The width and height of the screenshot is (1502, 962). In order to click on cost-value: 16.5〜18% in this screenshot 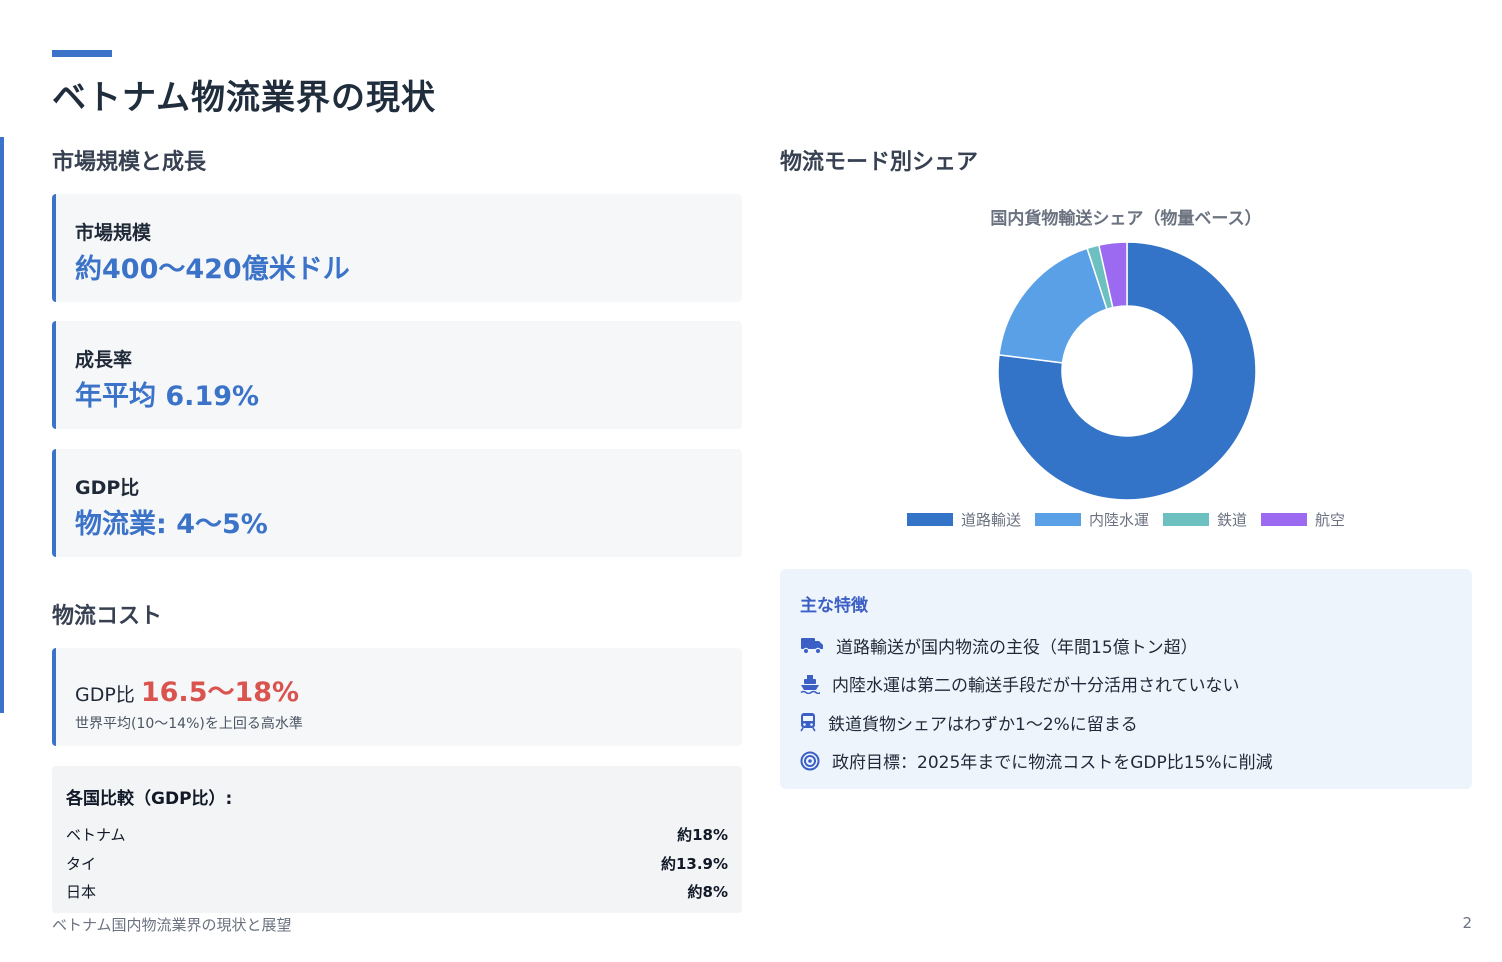, I will do `click(220, 692)`.